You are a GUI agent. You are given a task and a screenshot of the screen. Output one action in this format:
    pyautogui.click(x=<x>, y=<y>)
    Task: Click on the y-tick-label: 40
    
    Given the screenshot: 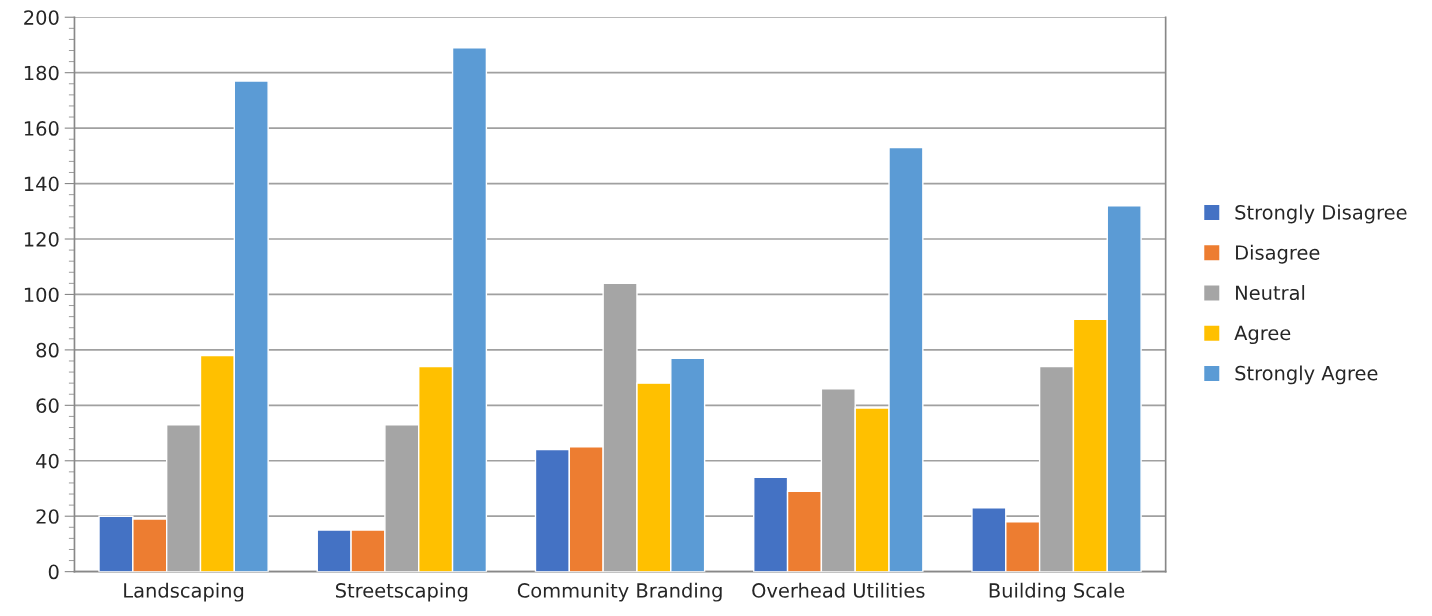 What is the action you would take?
    pyautogui.click(x=47, y=461)
    